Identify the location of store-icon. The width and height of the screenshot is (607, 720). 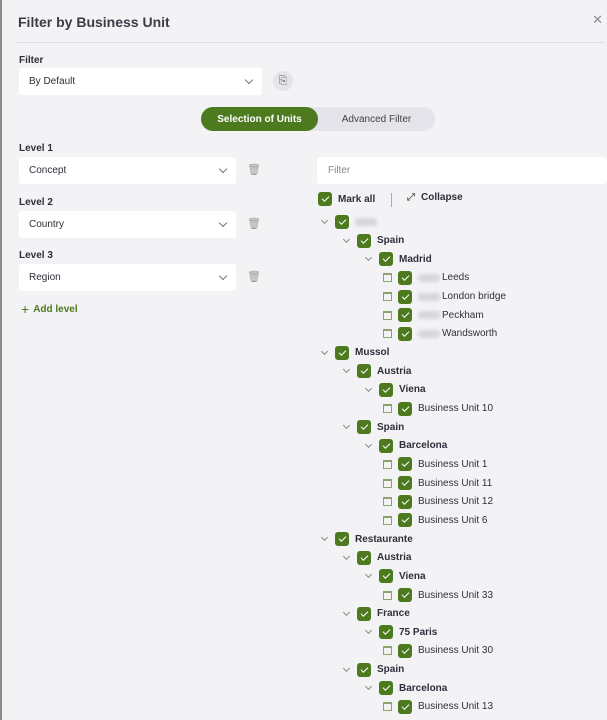
(387, 408).